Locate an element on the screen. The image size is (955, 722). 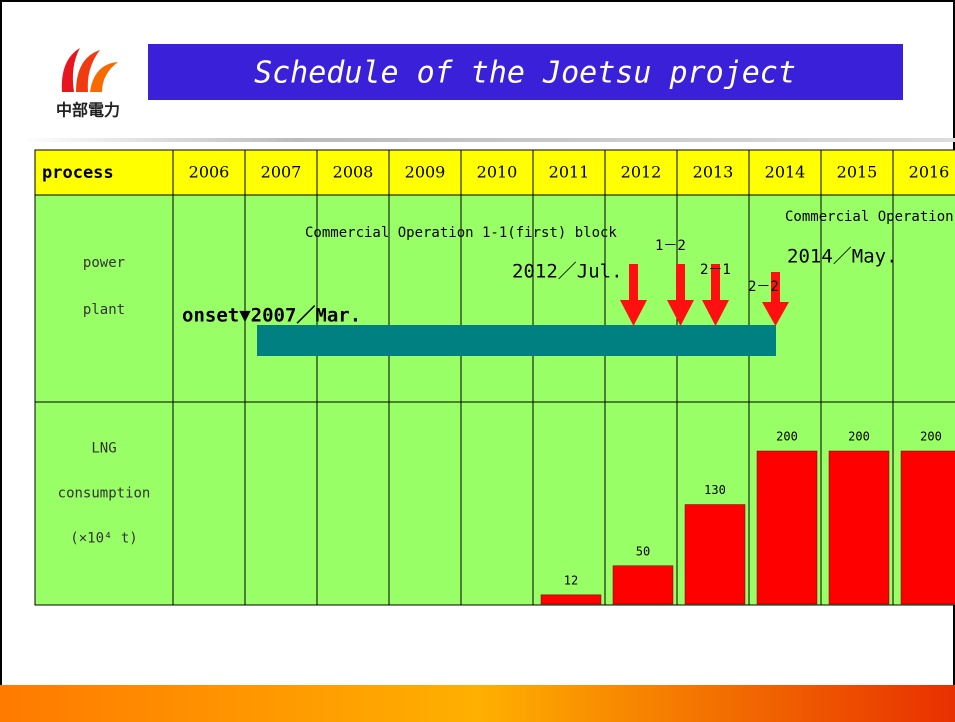
value-label: 50 is located at coordinates (643, 551).